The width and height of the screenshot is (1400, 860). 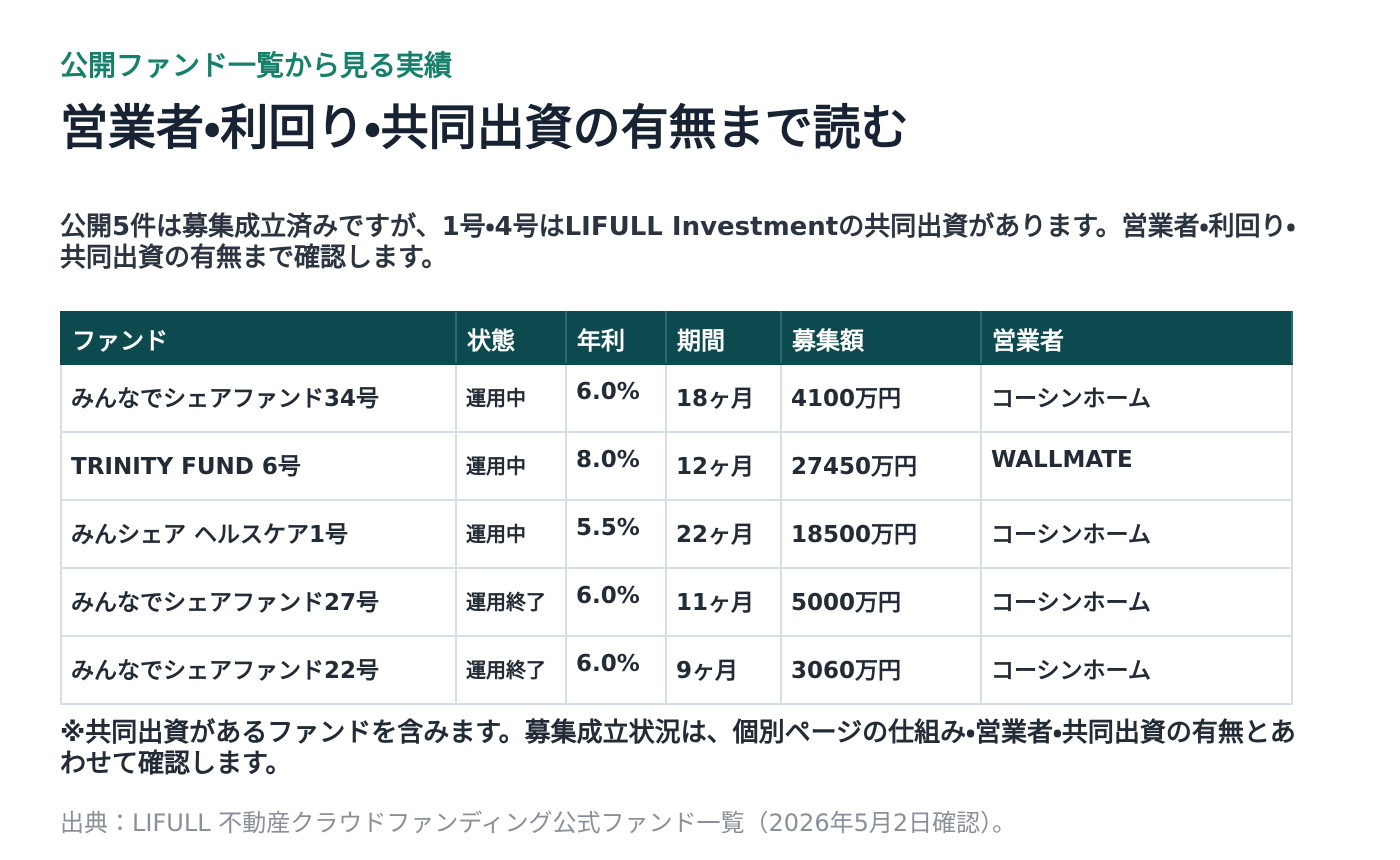 What do you see at coordinates (258, 398) in the screenshot?
I see `table-cell: みんなでシェアファンド34号` at bounding box center [258, 398].